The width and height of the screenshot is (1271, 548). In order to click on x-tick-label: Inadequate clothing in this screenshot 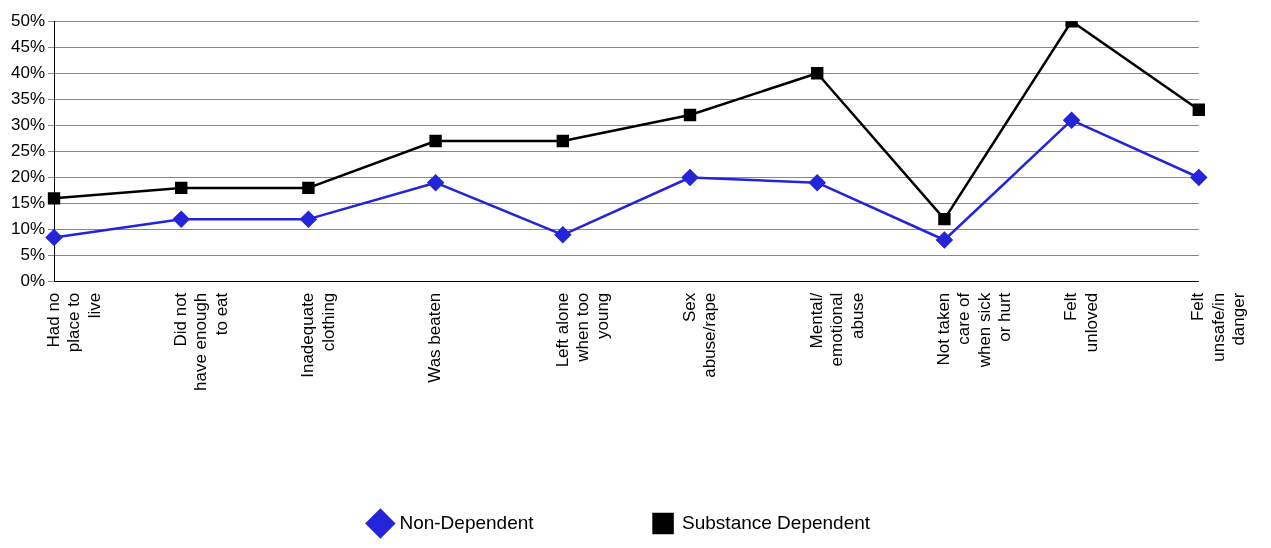, I will do `click(318, 335)`.